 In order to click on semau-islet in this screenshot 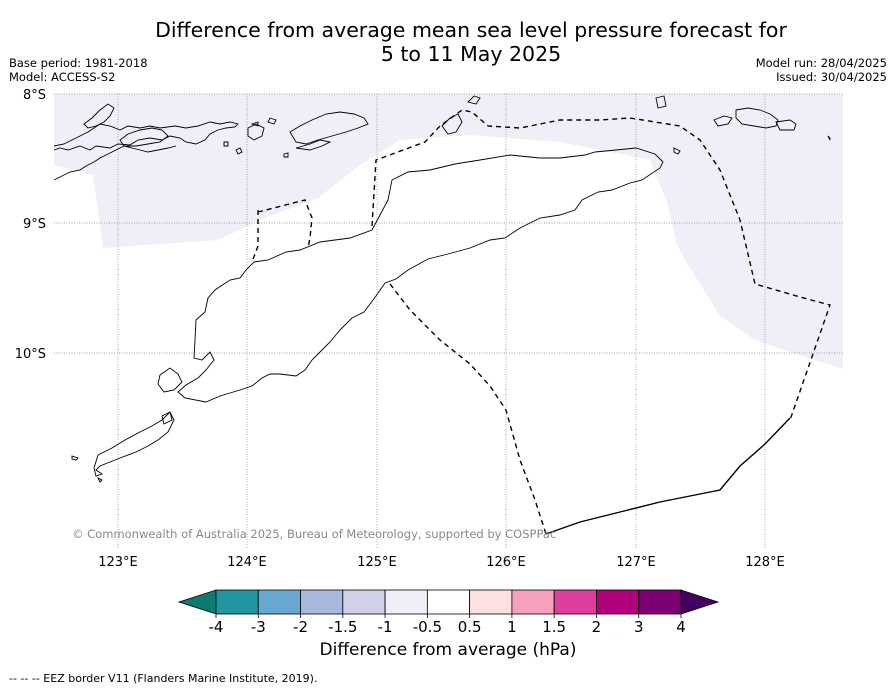, I will do `click(167, 418)`.